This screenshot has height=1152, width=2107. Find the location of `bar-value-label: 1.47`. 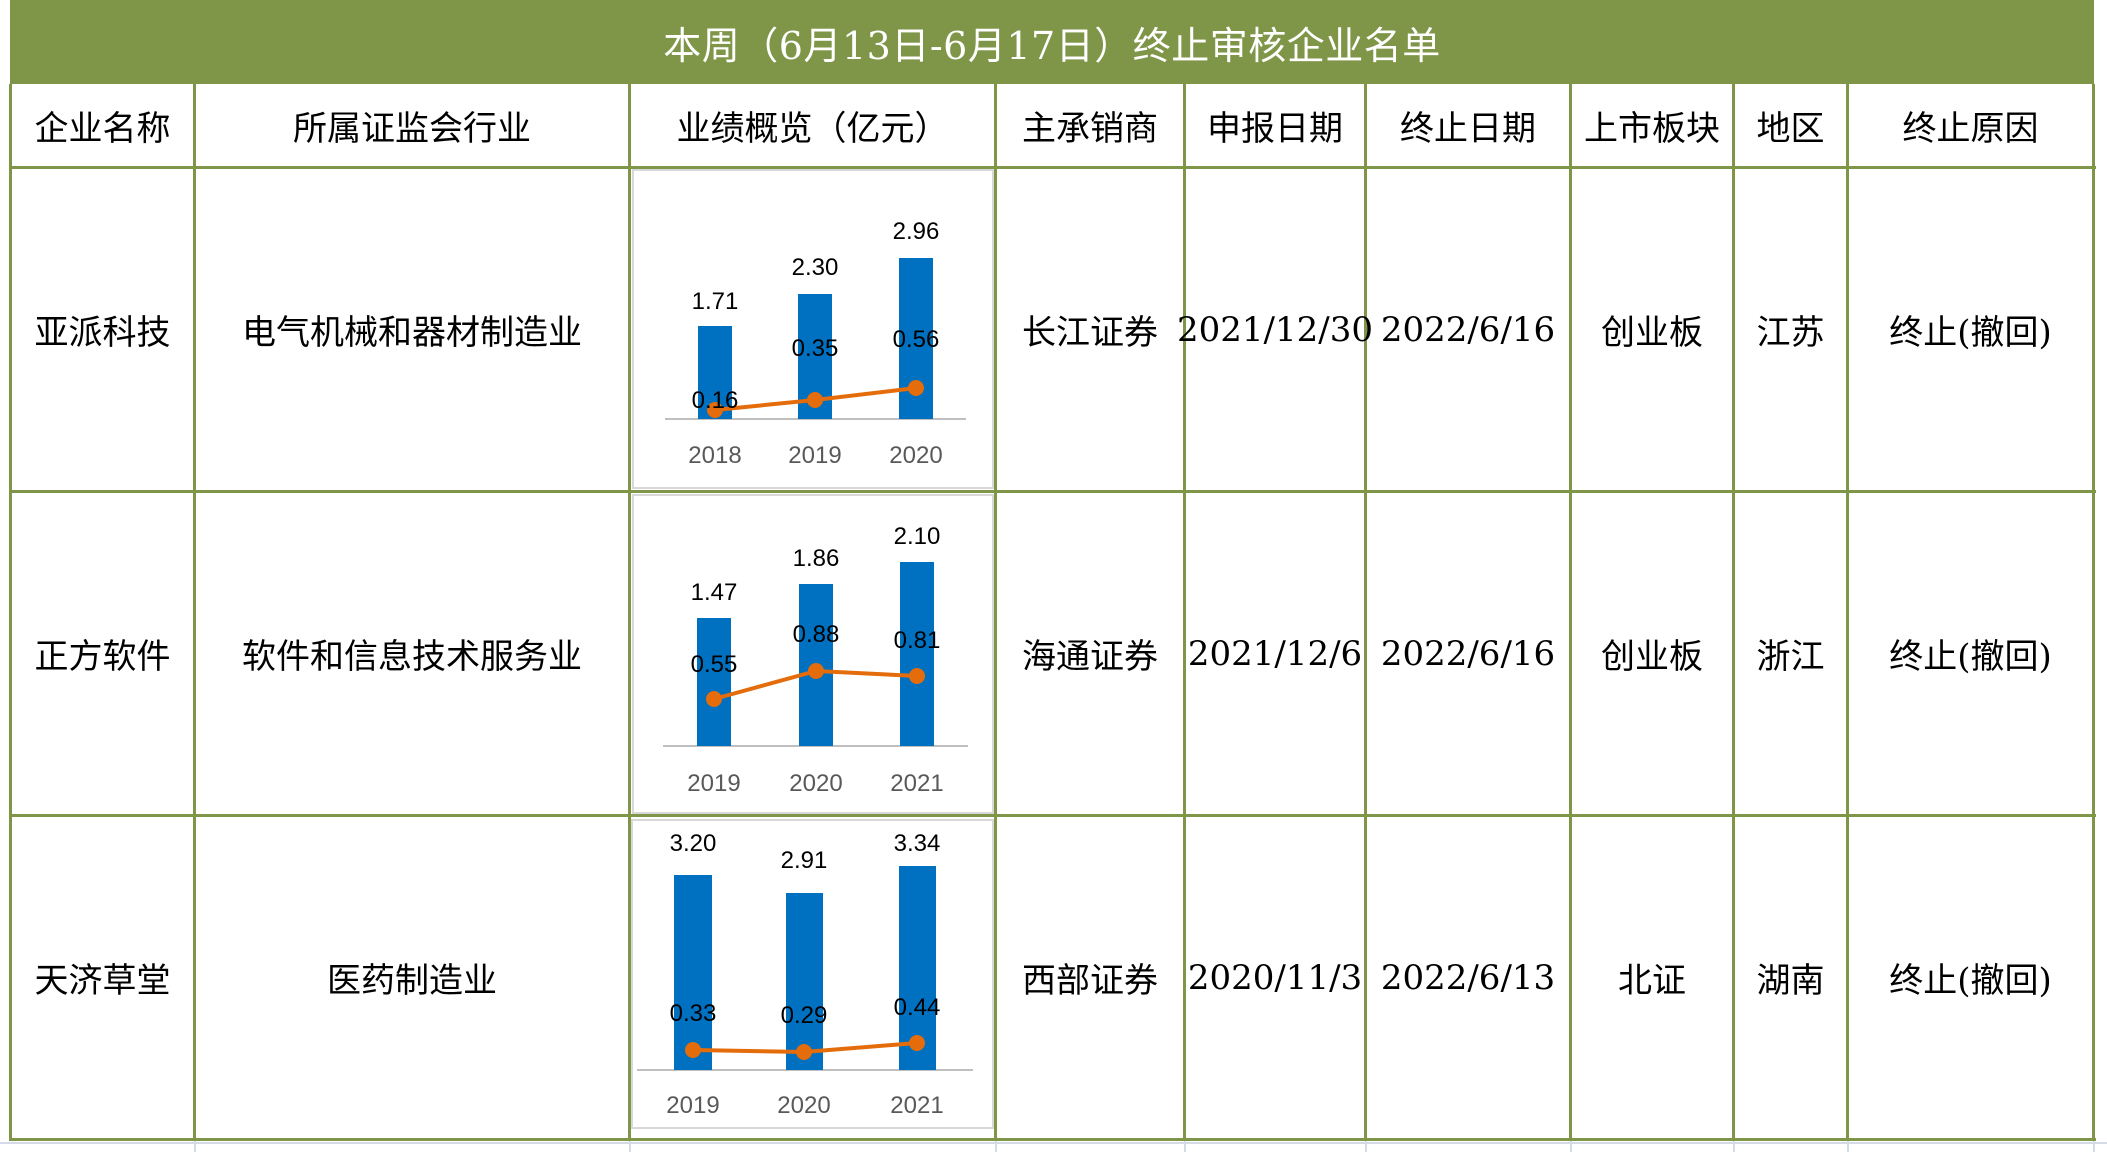

bar-value-label: 1.47 is located at coordinates (714, 592).